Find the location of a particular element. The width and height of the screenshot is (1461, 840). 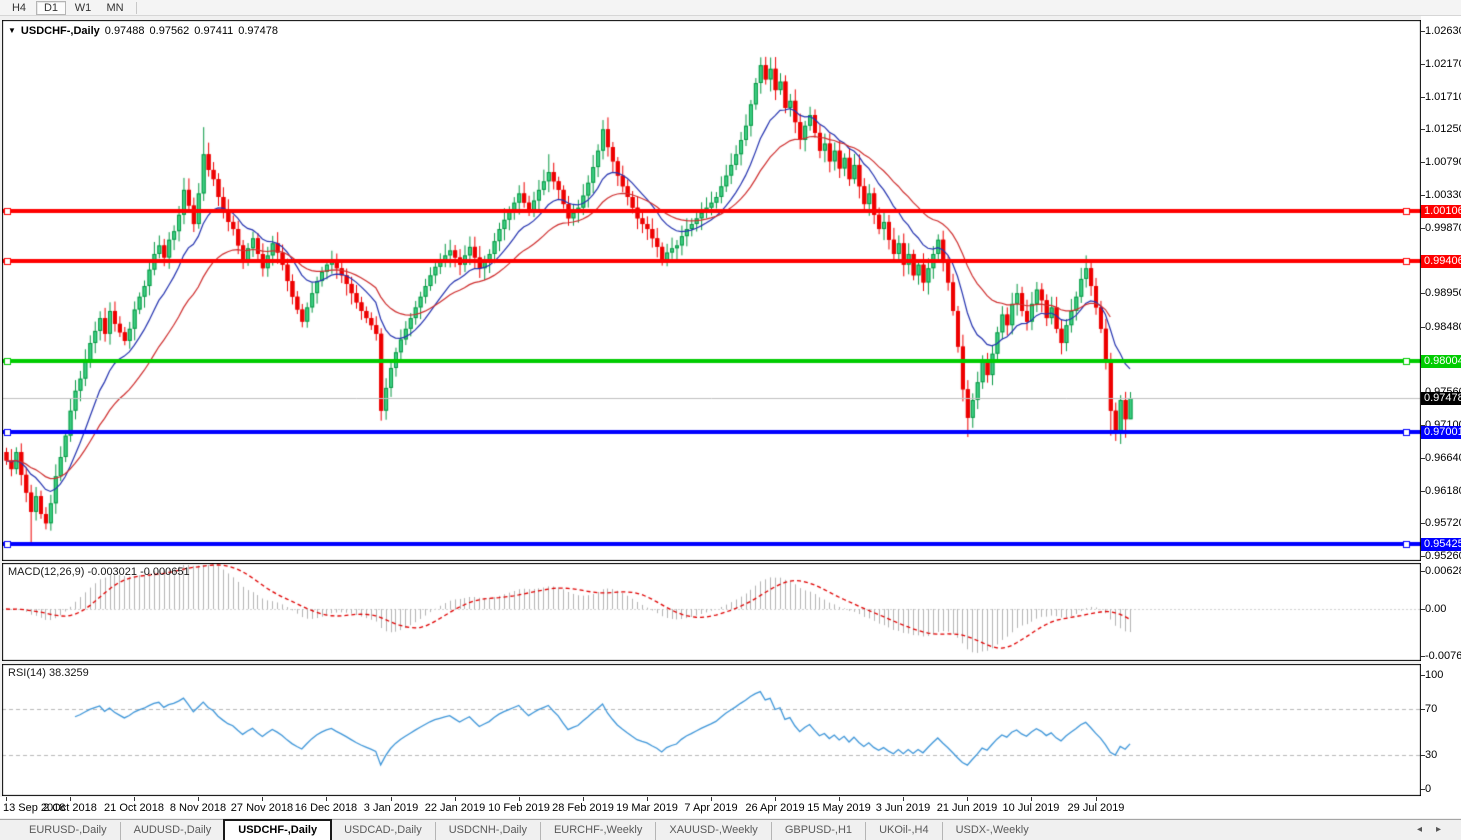

axis-tick-label: 1.02170 is located at coordinates (1443, 64).